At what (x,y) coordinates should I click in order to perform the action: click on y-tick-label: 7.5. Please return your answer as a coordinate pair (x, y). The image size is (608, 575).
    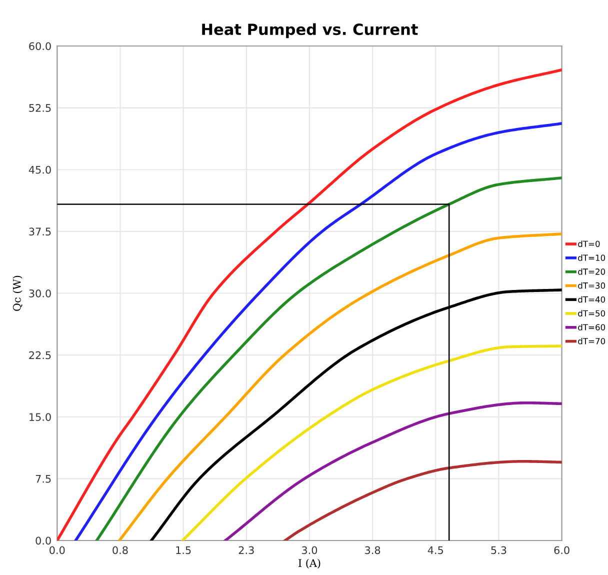
    Looking at the image, I should click on (43, 479).